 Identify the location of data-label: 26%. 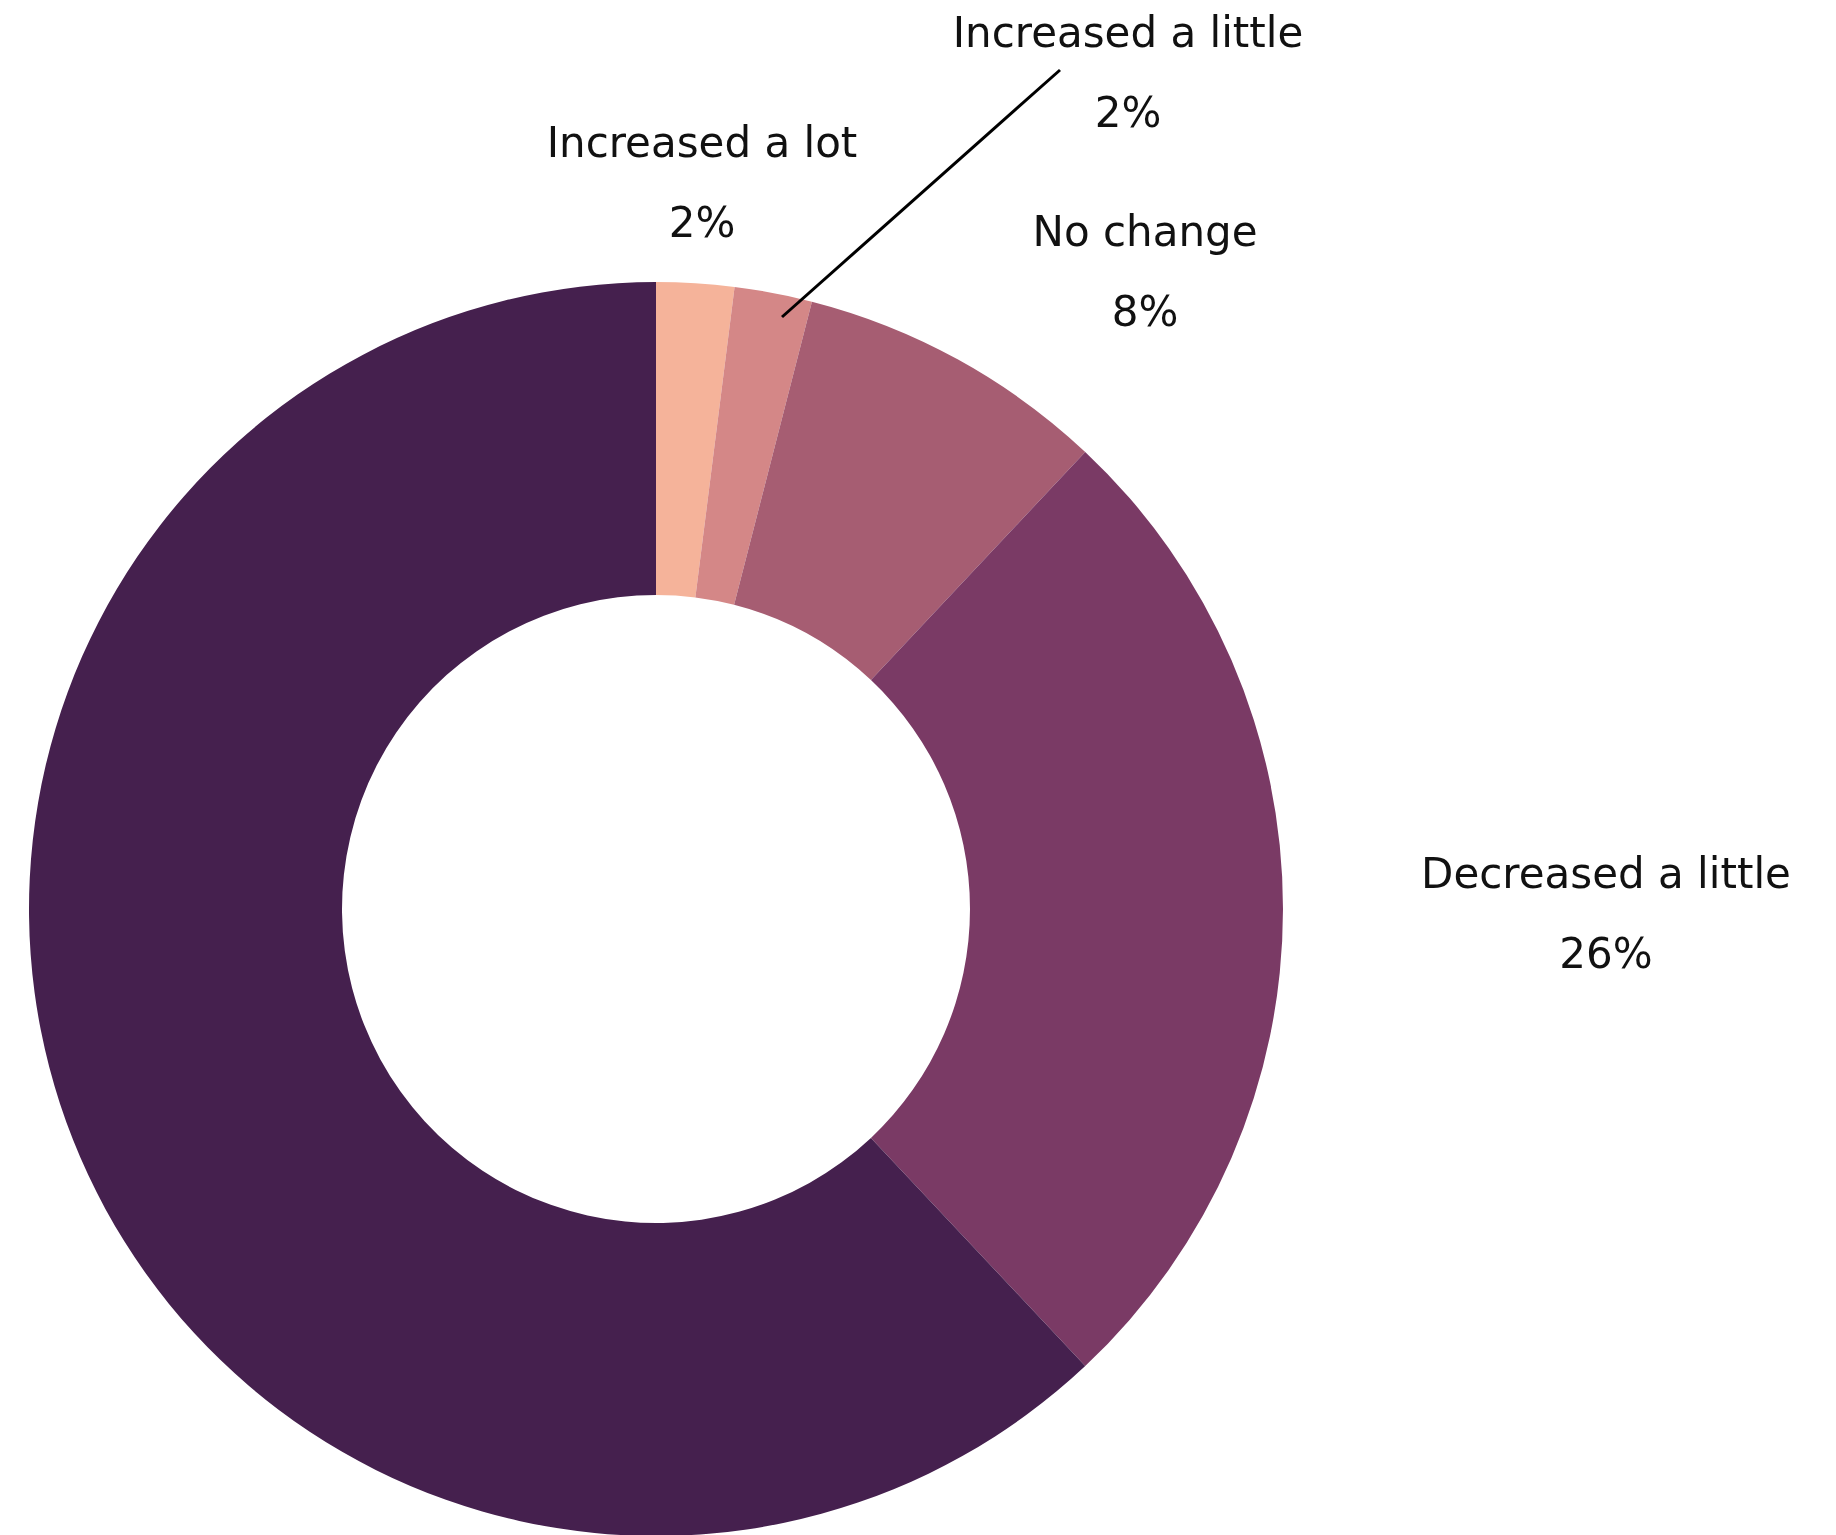
(1606, 953).